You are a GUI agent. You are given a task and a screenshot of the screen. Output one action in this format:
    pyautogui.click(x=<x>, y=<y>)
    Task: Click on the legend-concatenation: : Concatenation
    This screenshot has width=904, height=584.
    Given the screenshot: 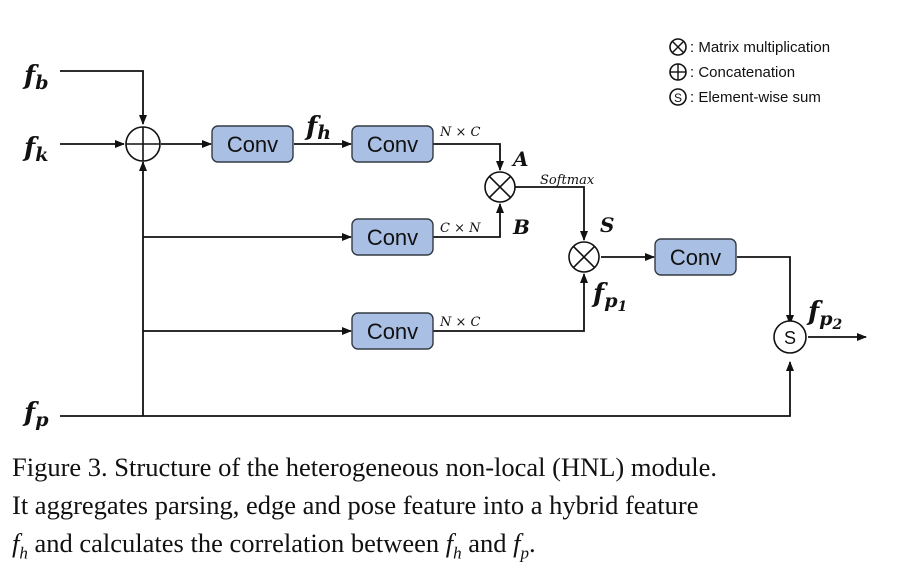 What is the action you would take?
    pyautogui.click(x=742, y=72)
    